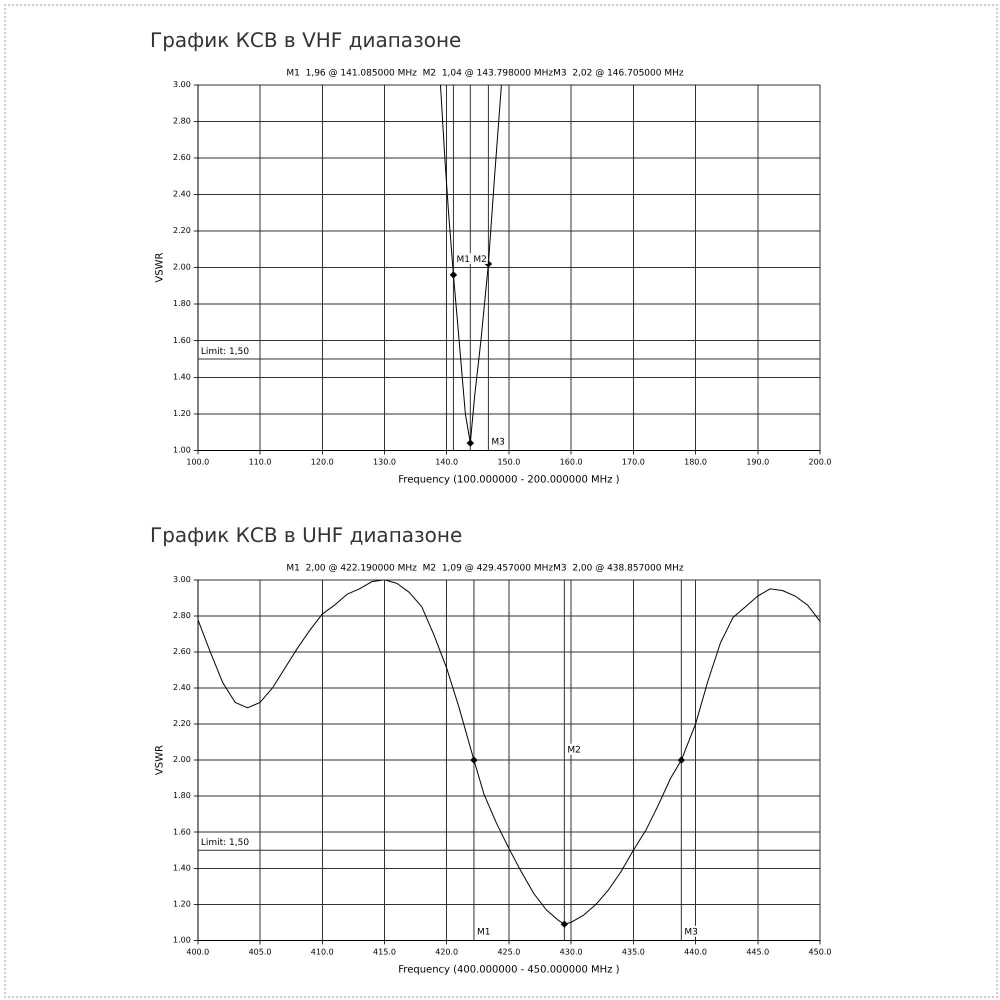 The height and width of the screenshot is (1000, 1000). What do you see at coordinates (571, 951) in the screenshot?
I see `x-tick-label: 430.0` at bounding box center [571, 951].